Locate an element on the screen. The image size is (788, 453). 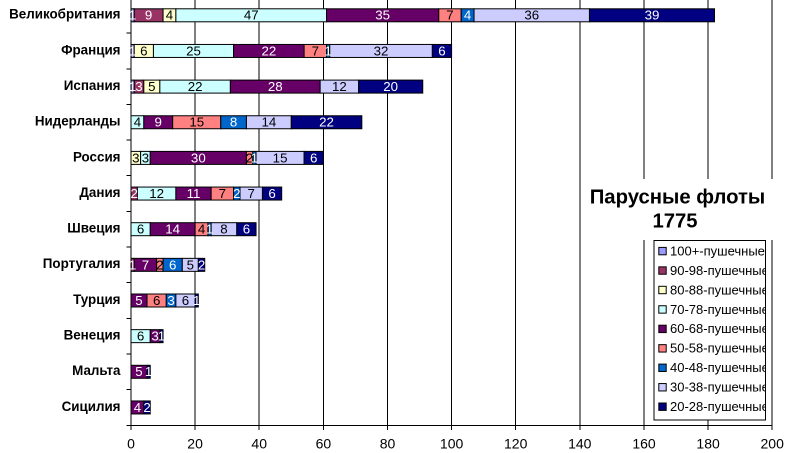
svg-text: 120 is located at coordinates (516, 444).